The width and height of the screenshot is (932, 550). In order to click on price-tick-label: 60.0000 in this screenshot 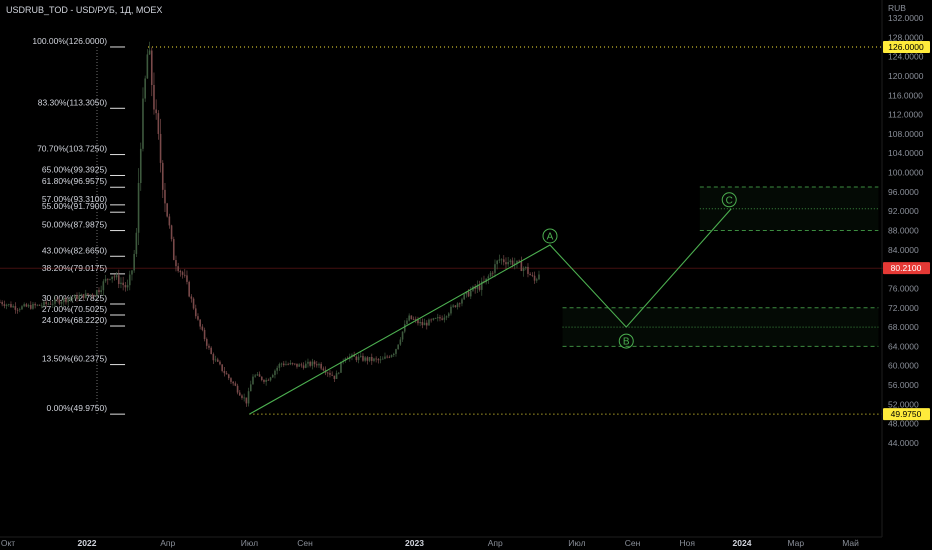, I will do `click(903, 366)`.